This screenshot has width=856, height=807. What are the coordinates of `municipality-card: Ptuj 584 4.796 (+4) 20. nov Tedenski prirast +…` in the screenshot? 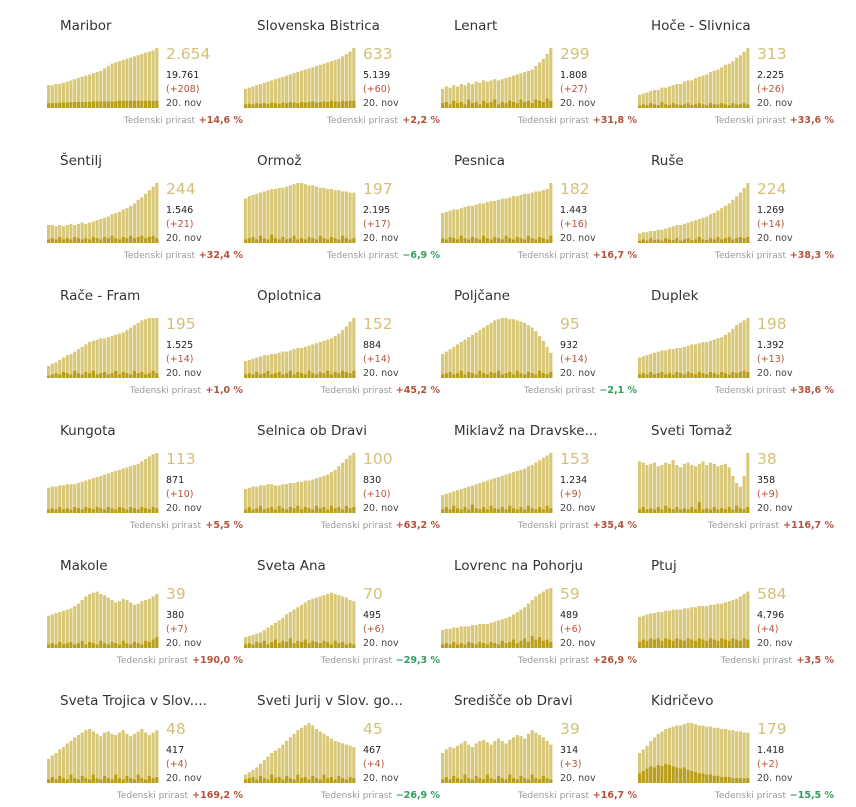 It's located at (736, 608).